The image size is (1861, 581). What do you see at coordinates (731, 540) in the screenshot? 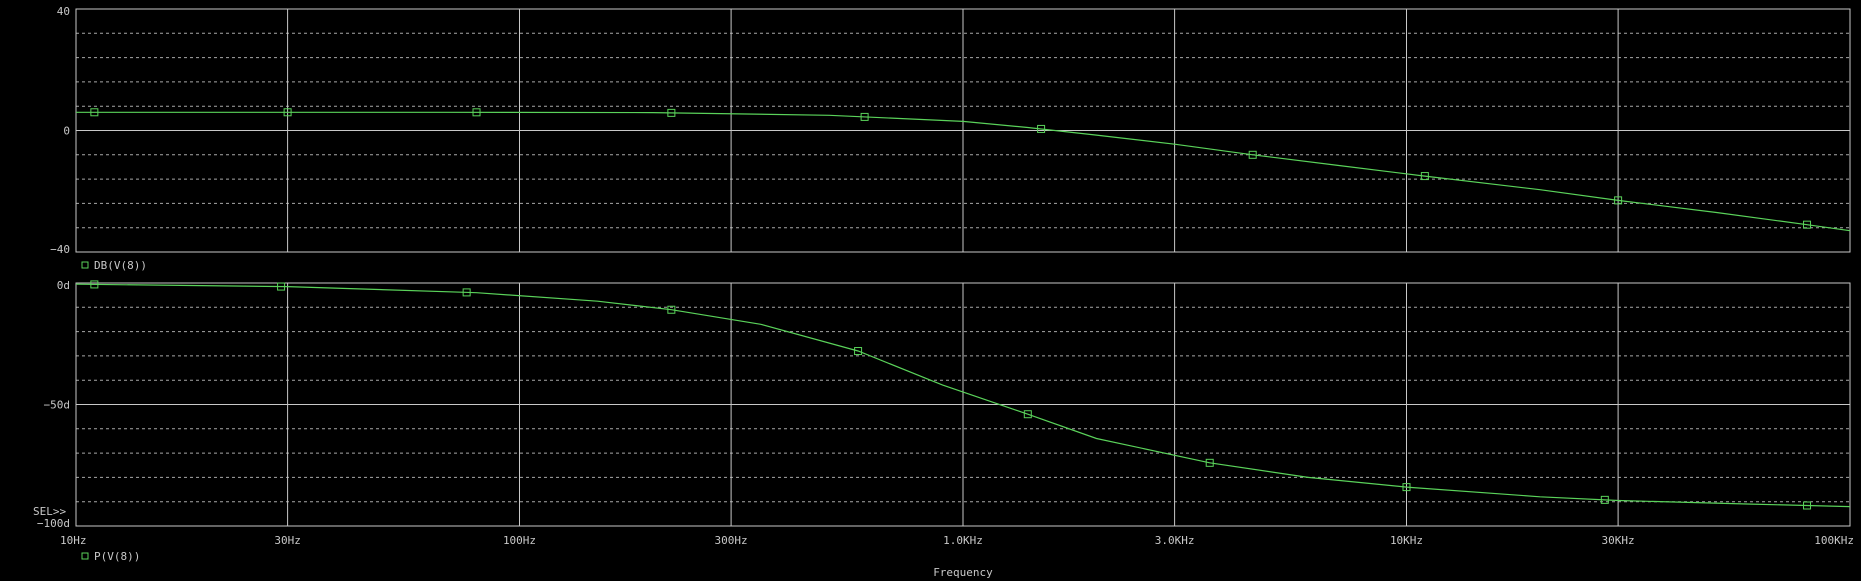
I see `x-tick-label: 300Hz` at bounding box center [731, 540].